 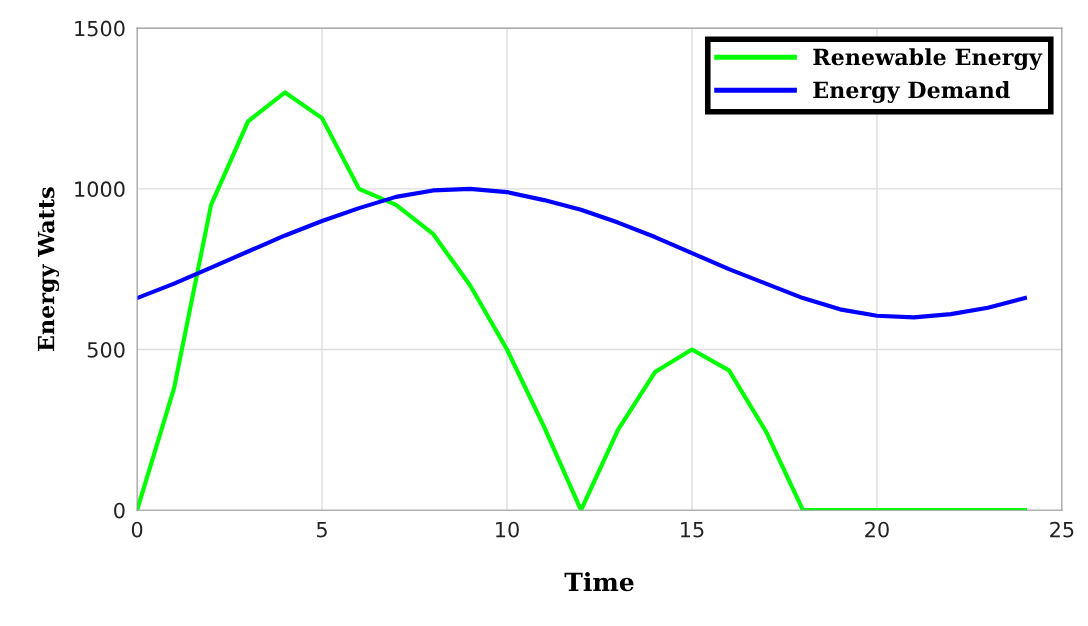 I want to click on x-tick-label: 0, so click(x=137, y=529).